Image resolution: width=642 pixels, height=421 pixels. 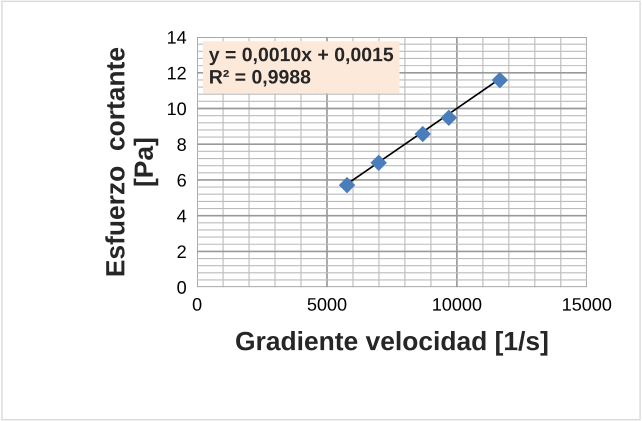 What do you see at coordinates (131, 162) in the screenshot?
I see `y-axis-title: Esfuerzo cortante [Pa]` at bounding box center [131, 162].